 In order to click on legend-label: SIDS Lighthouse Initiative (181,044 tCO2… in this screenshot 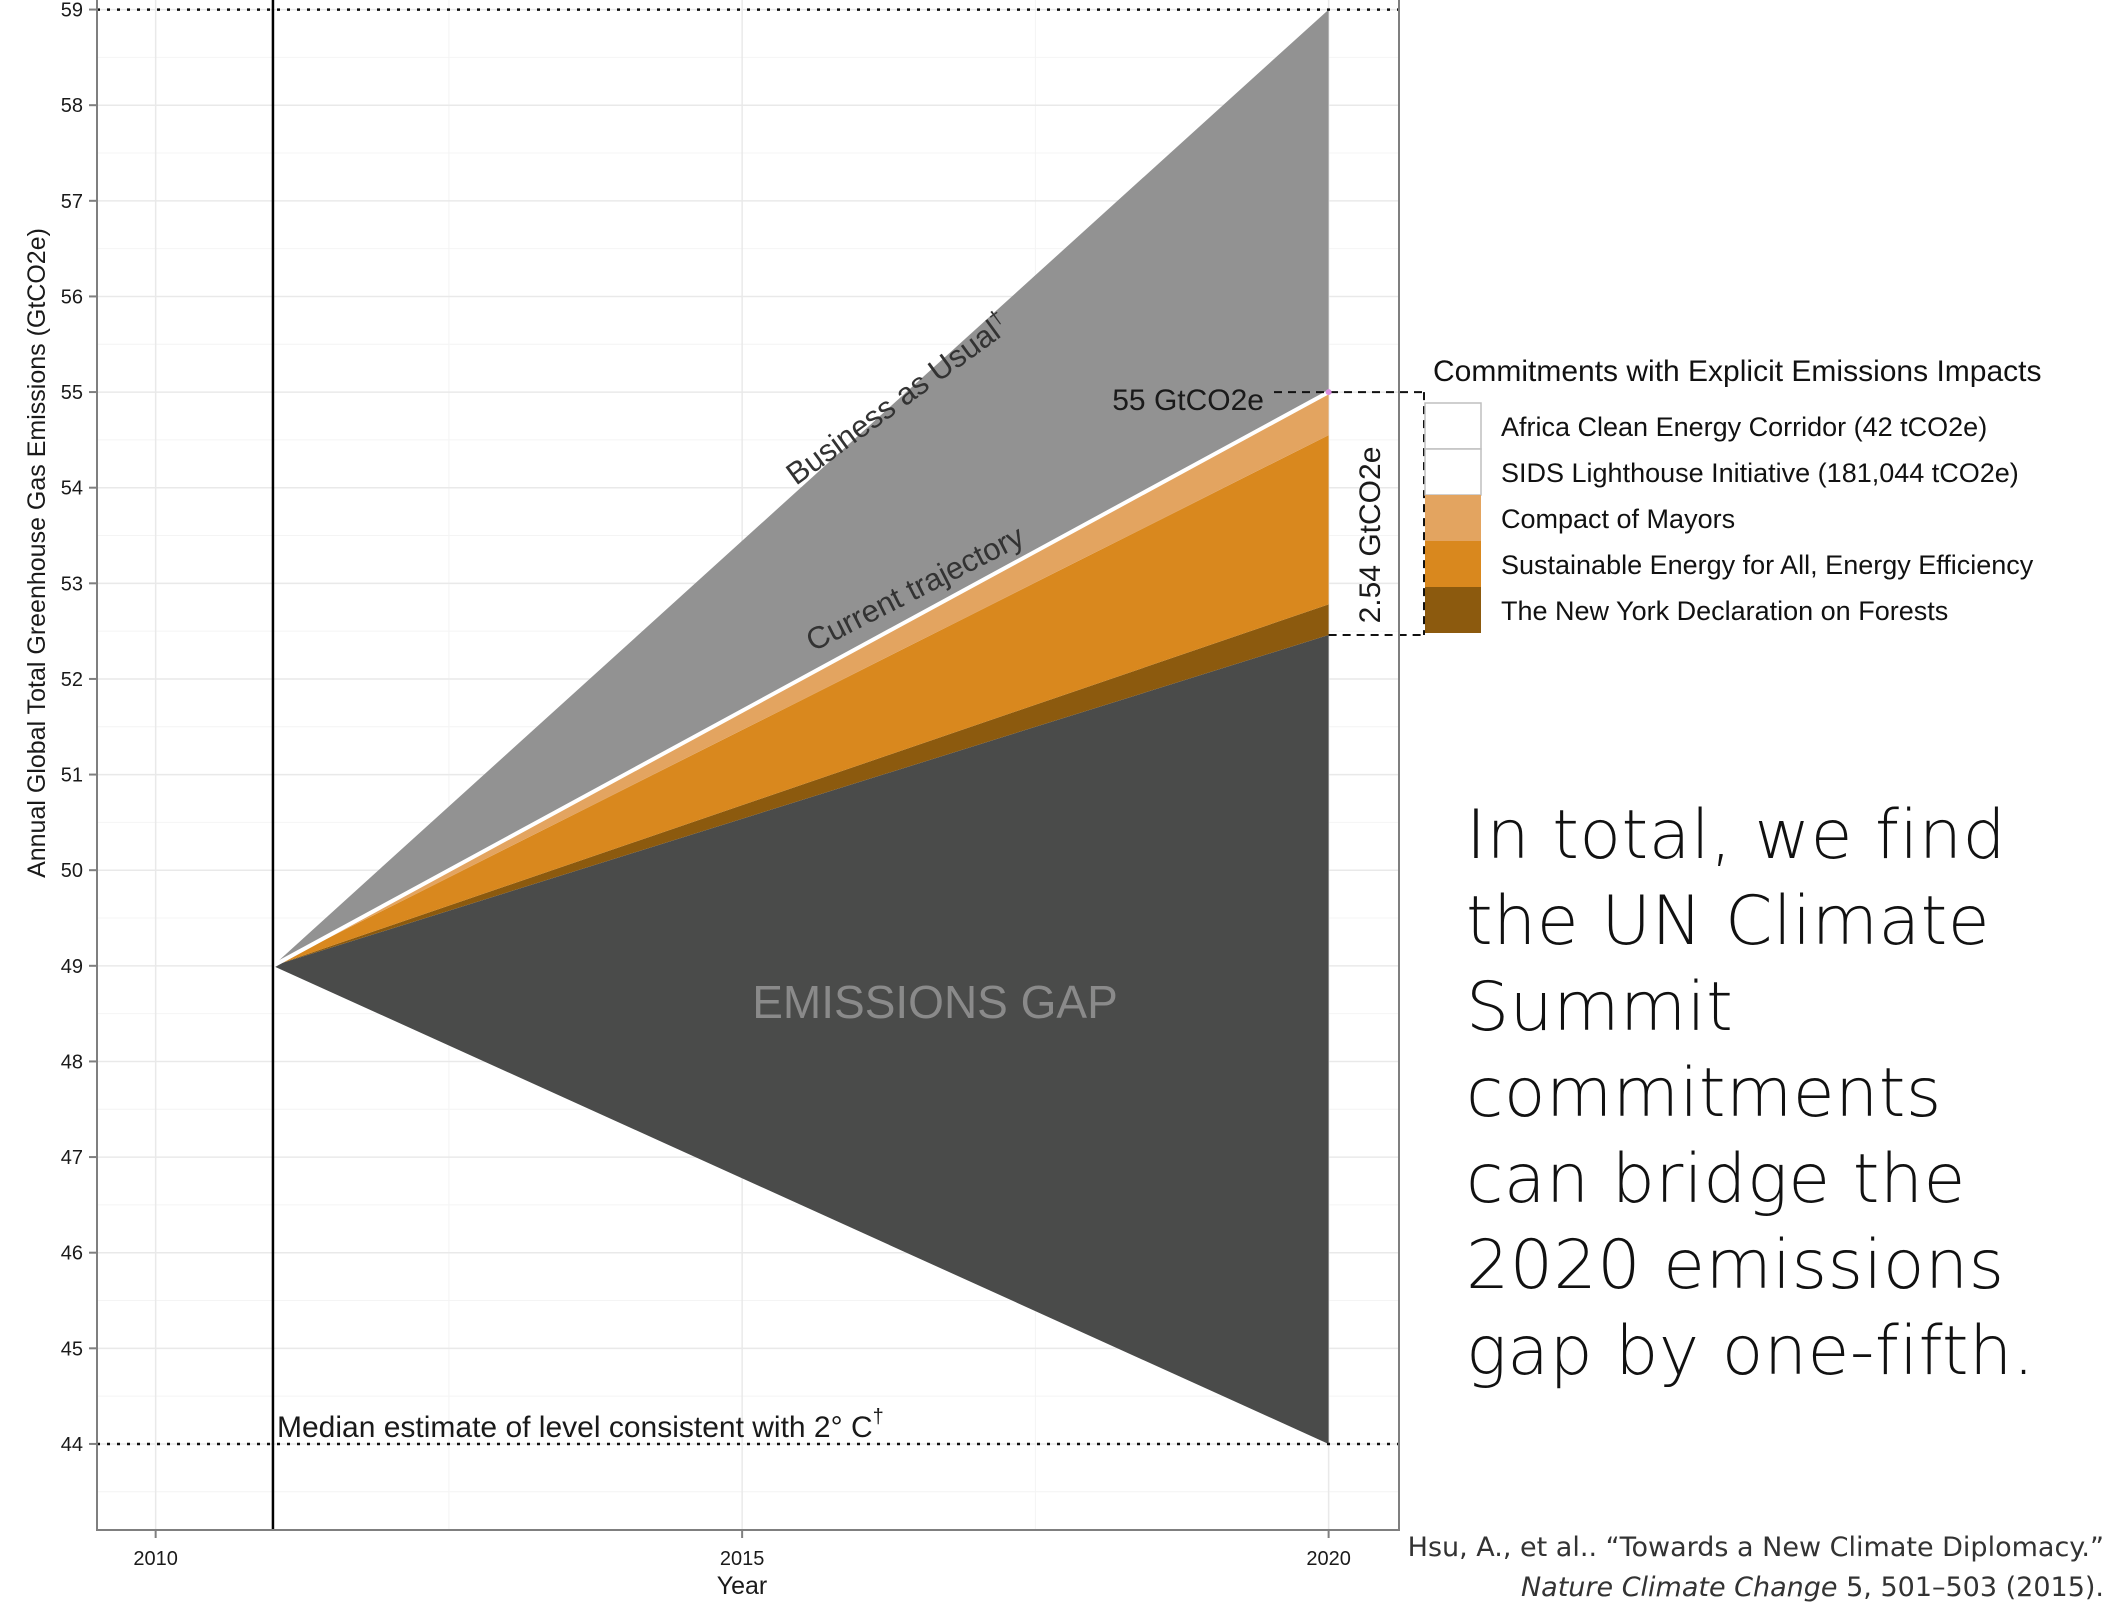, I will do `click(1760, 473)`.